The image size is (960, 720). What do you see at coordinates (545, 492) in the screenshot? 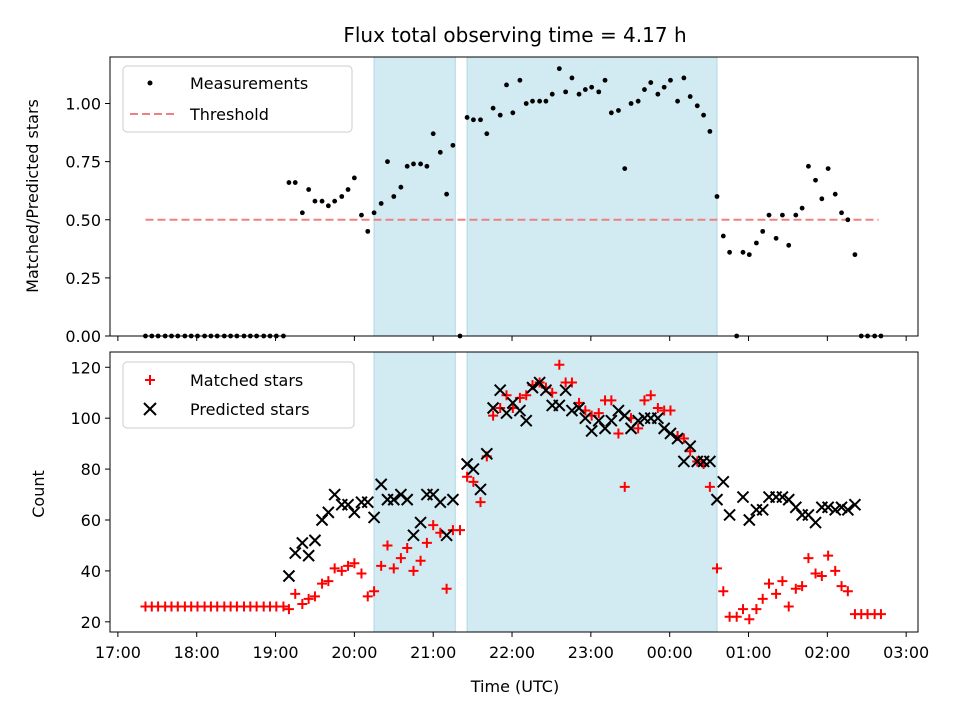
I see `count-panel-shaded-intervals` at bounding box center [545, 492].